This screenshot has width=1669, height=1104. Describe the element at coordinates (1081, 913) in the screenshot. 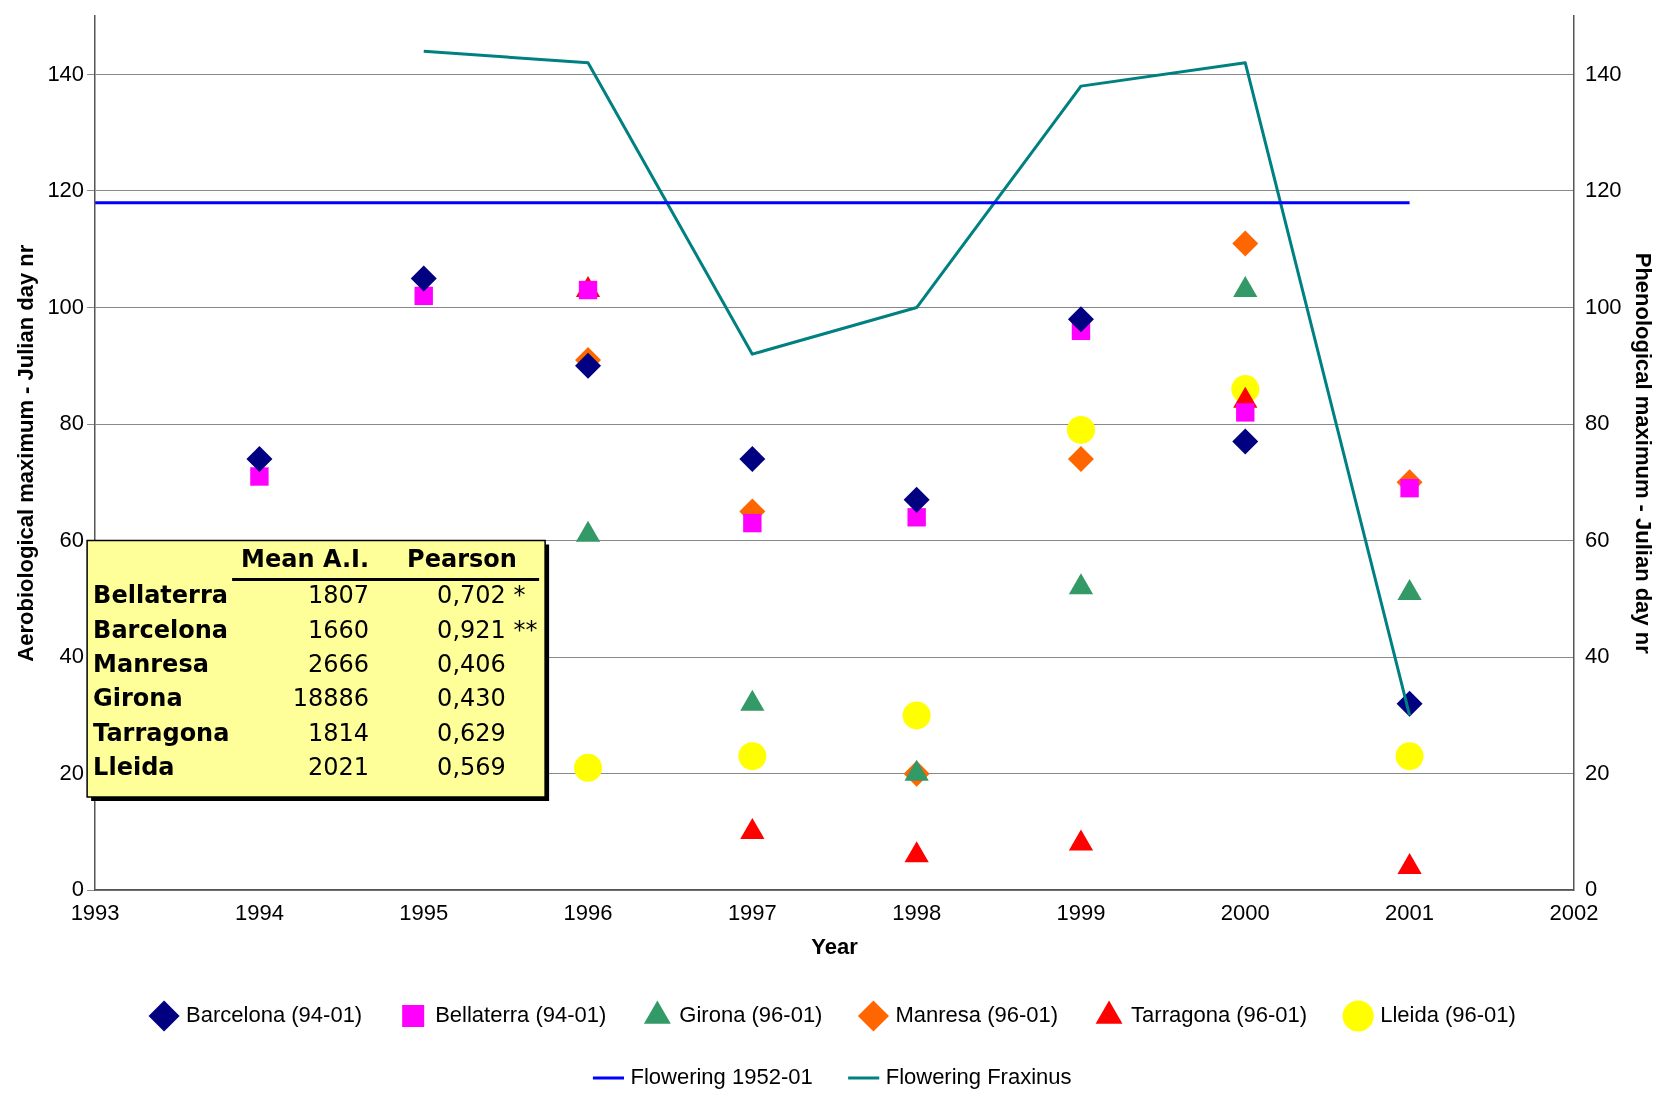

I see `x-tick-label: 1999` at that location.